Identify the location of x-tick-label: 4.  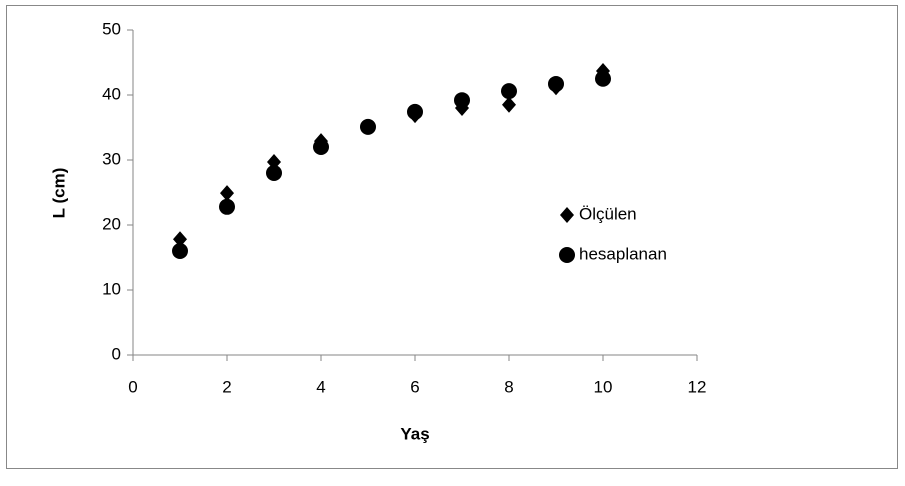
(320, 386).